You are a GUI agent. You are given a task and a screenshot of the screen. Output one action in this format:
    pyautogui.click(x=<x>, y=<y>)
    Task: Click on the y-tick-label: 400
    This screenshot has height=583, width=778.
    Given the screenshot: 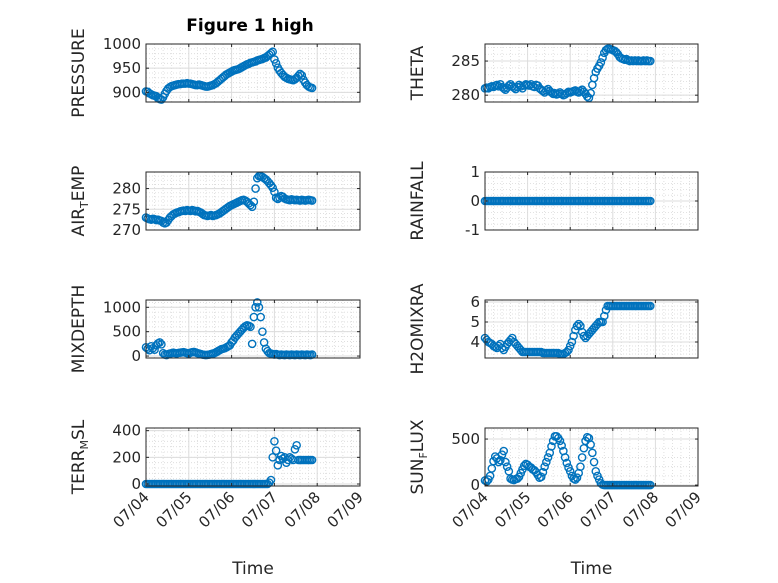 What is the action you would take?
    pyautogui.click(x=126, y=431)
    